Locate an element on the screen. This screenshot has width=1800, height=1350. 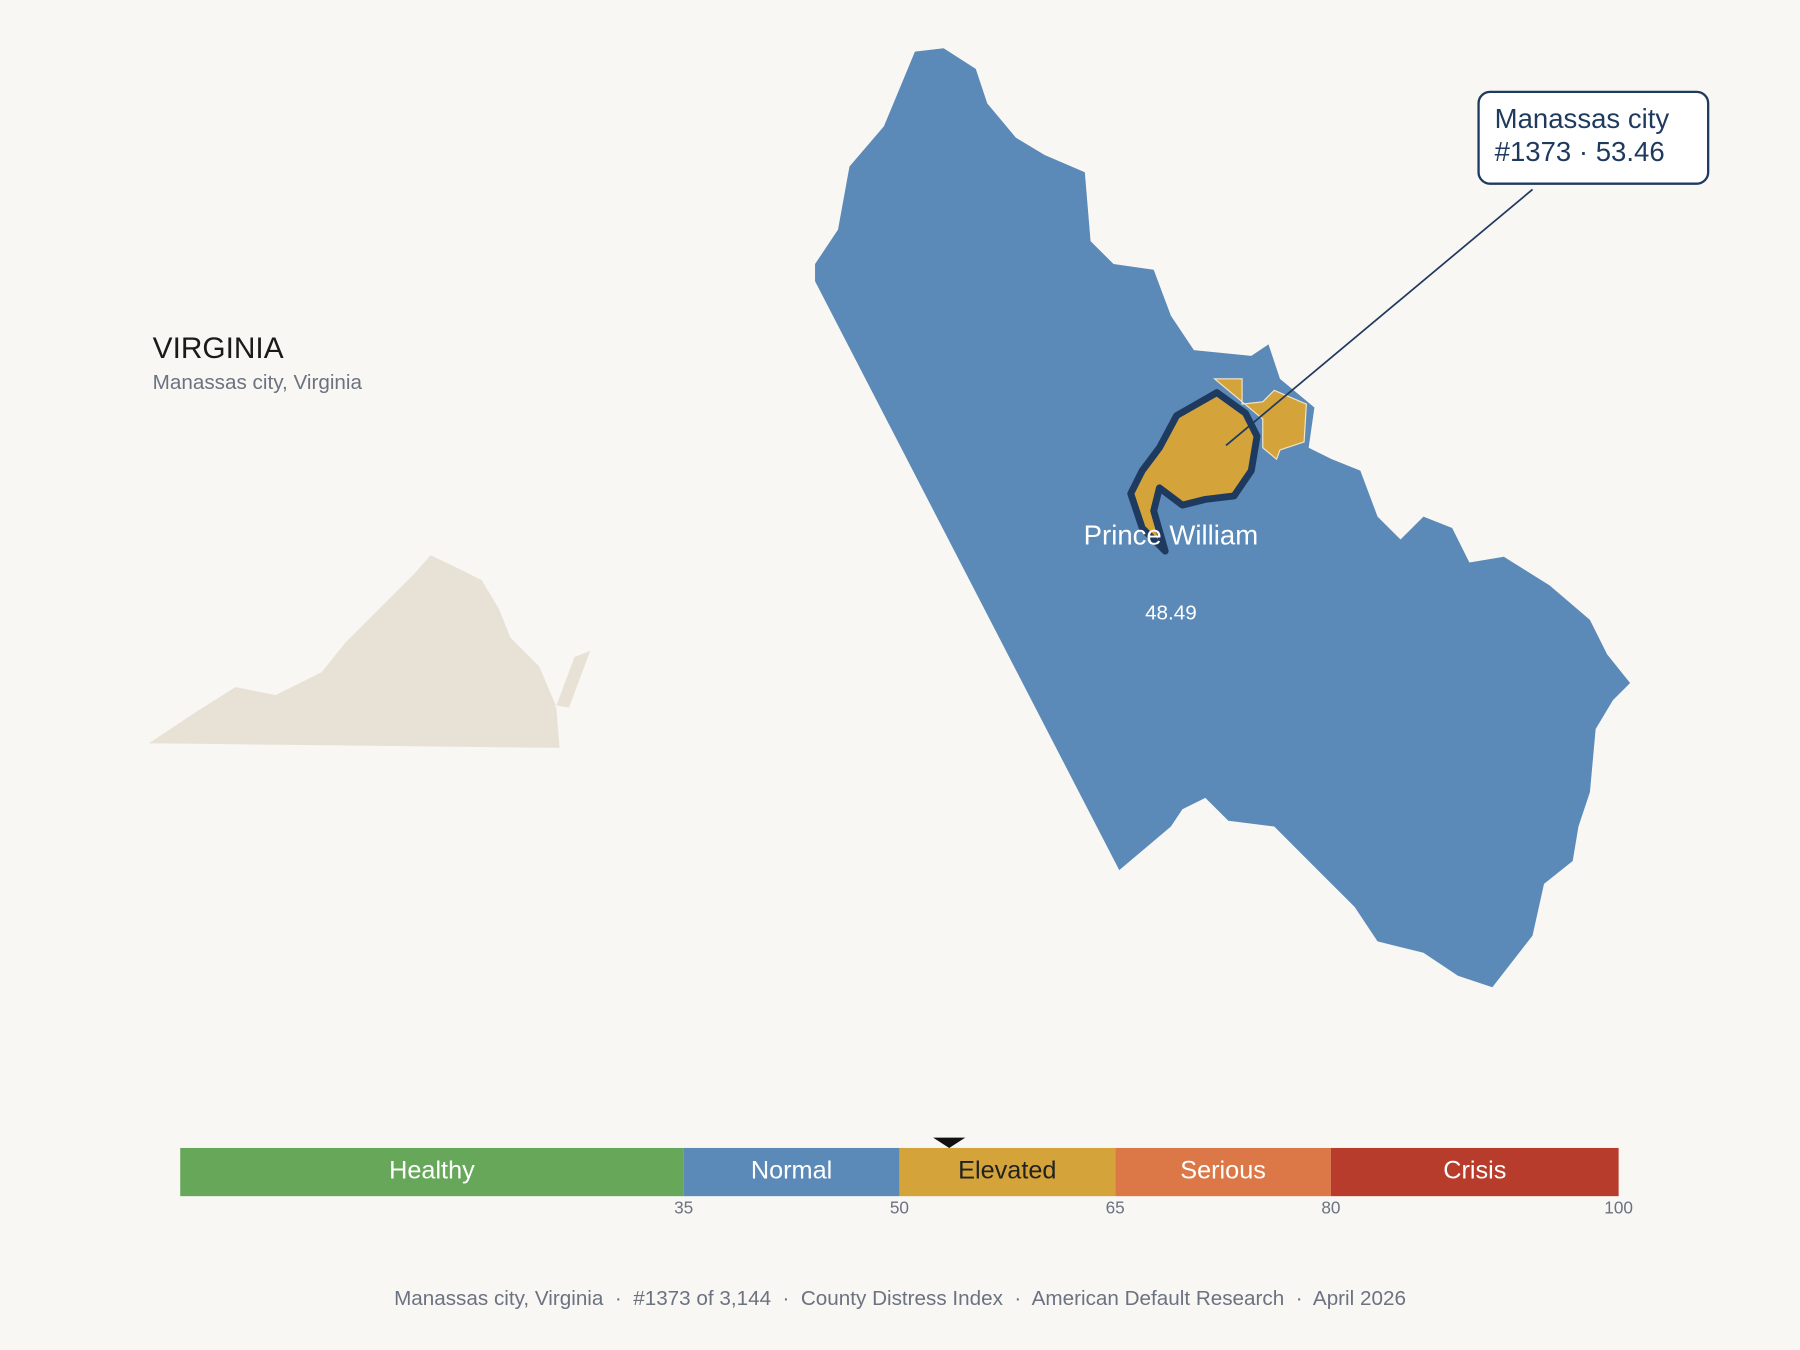
state-title: VIRGINIA is located at coordinates (218, 348).